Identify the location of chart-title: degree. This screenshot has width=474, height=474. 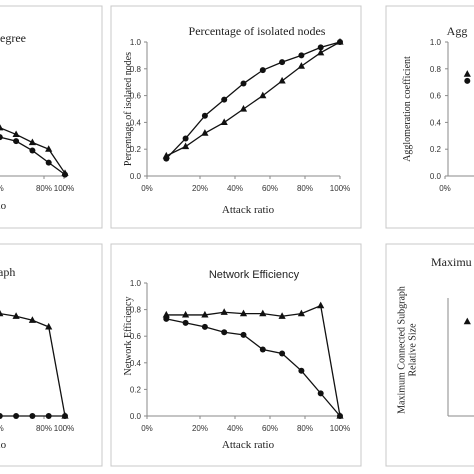
(13, 38).